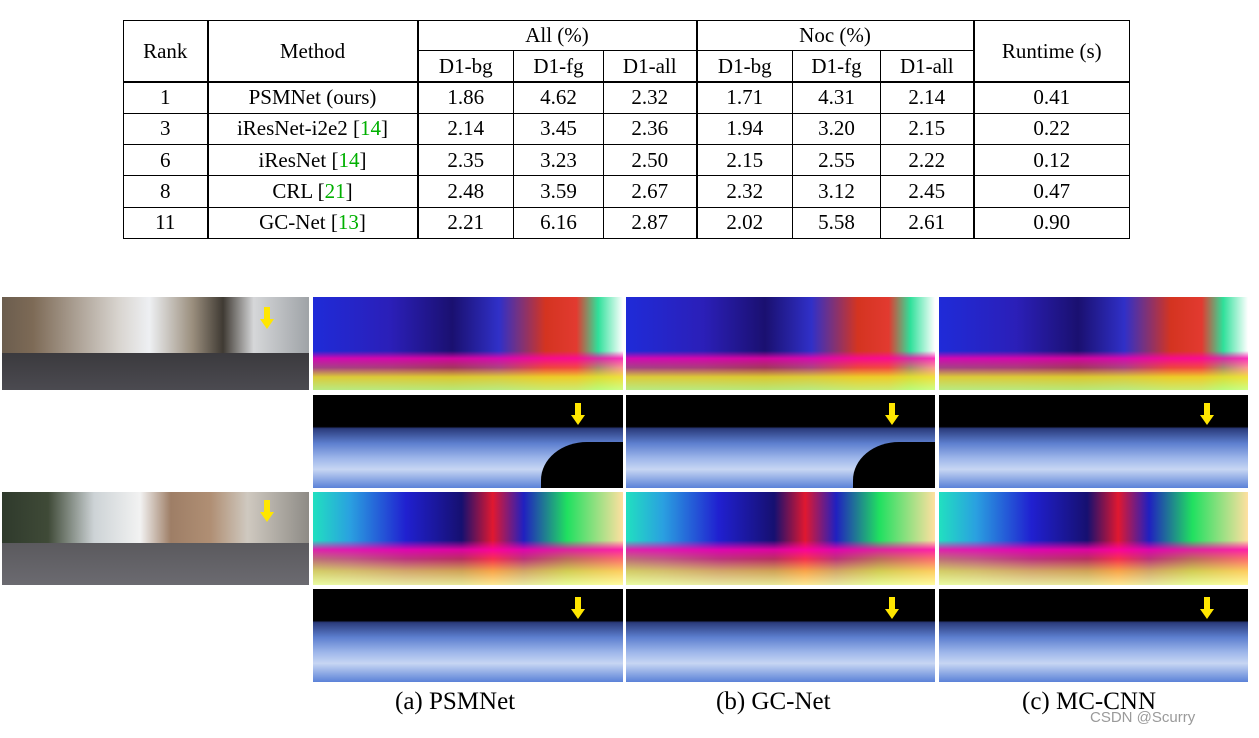 This screenshot has height=738, width=1259. What do you see at coordinates (558, 97) in the screenshot?
I see `all-d1fg-cell: 4.62` at bounding box center [558, 97].